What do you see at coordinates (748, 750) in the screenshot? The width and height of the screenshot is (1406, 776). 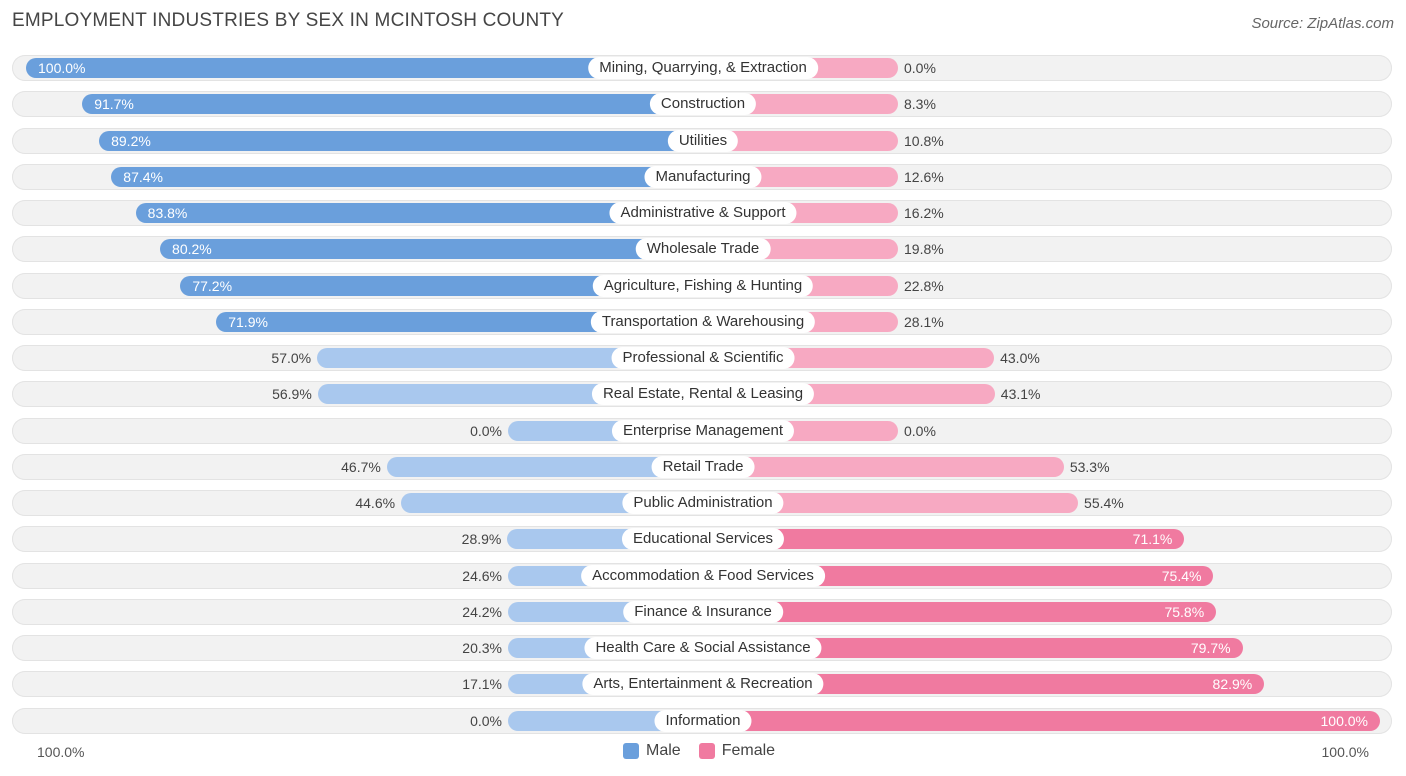 I see `legend-label-female: Female` at bounding box center [748, 750].